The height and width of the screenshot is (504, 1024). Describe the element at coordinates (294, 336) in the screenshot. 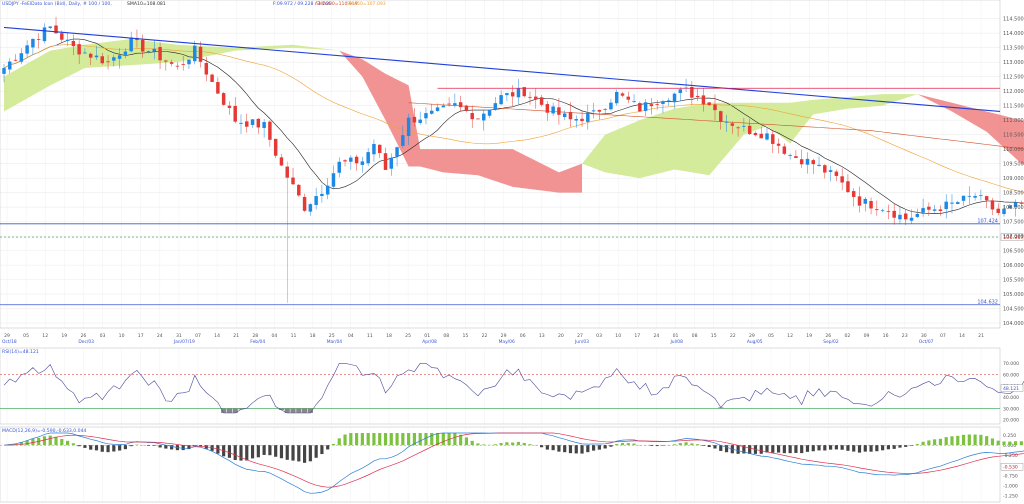

I see `date-tick-label: 11` at that location.